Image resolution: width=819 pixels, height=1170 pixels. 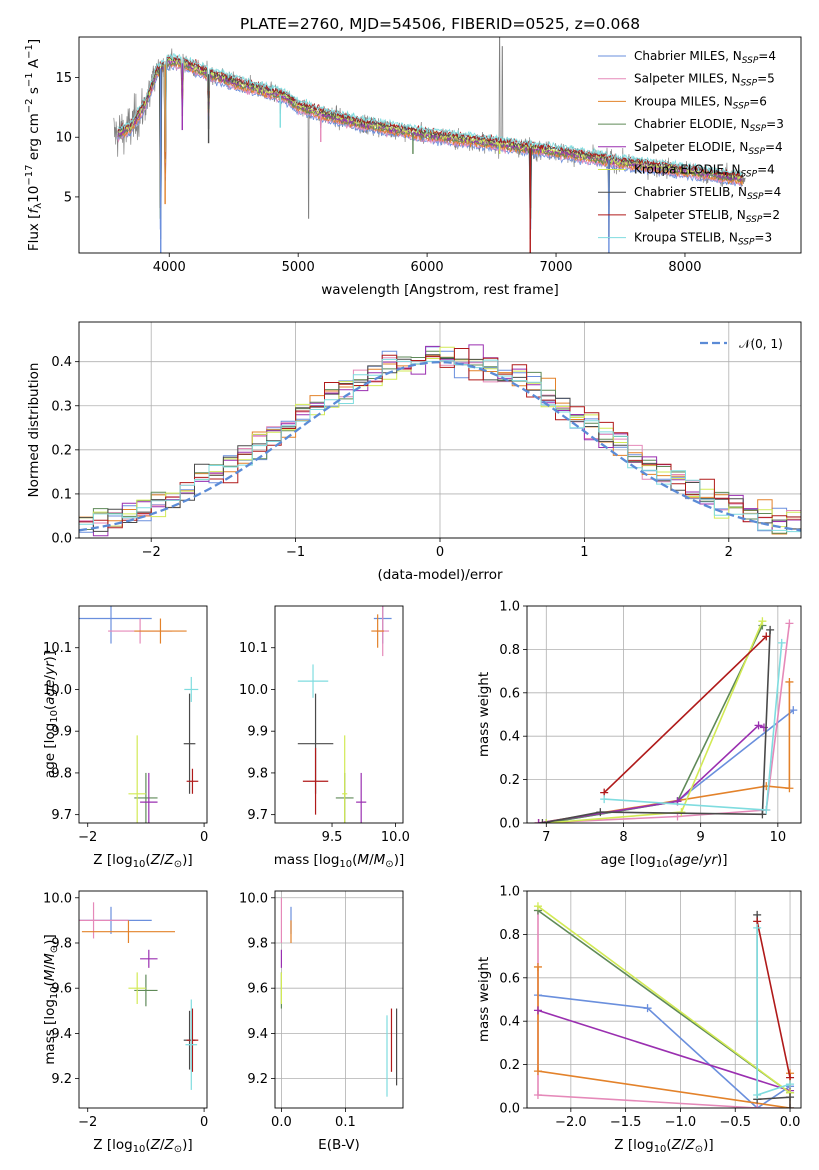 I want to click on residuals-xtick-label: 1, so click(x=584, y=552).